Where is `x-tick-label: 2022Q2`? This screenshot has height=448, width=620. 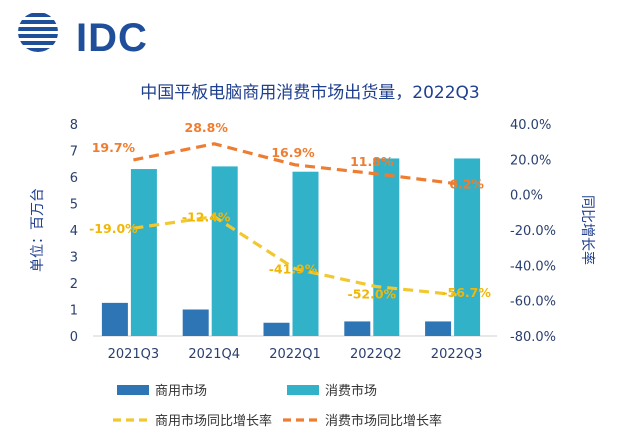
x-tick-label: 2022Q2 is located at coordinates (376, 354).